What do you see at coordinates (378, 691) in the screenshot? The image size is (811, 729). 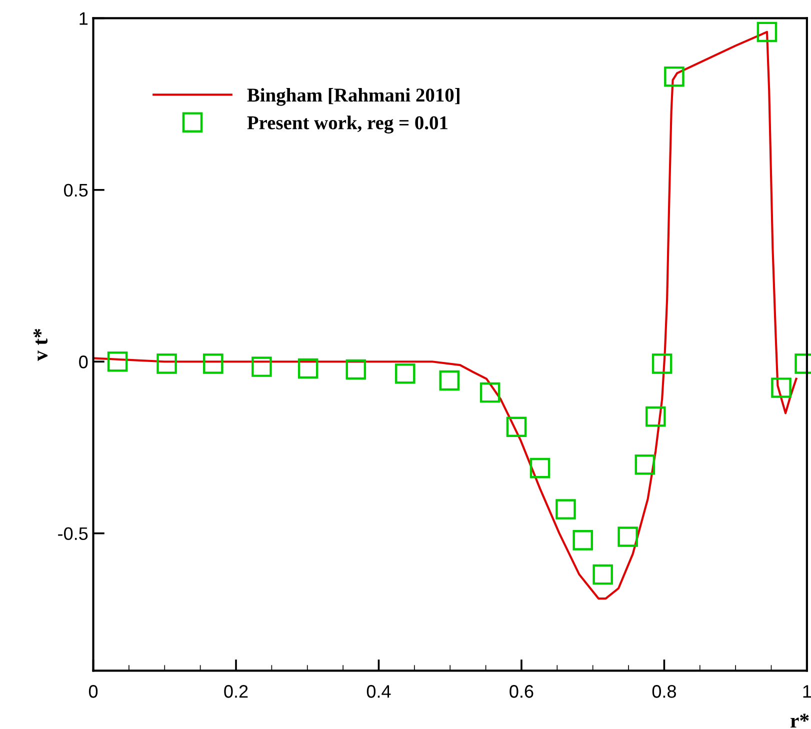 I see `x-tick-label: 0.4` at bounding box center [378, 691].